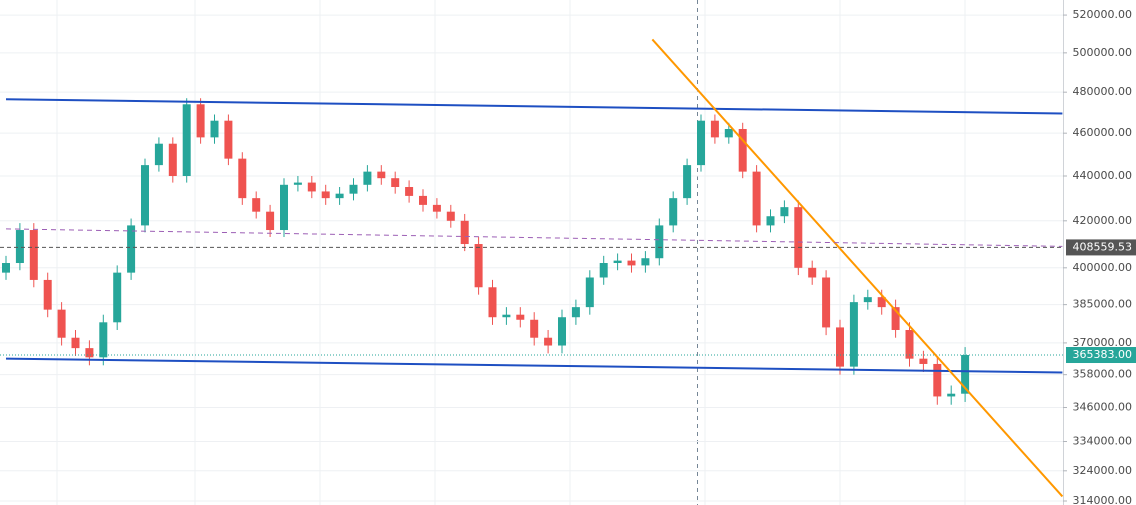  What do you see at coordinates (1103, 374) in the screenshot?
I see `y-tick-label: 358000.00` at bounding box center [1103, 374].